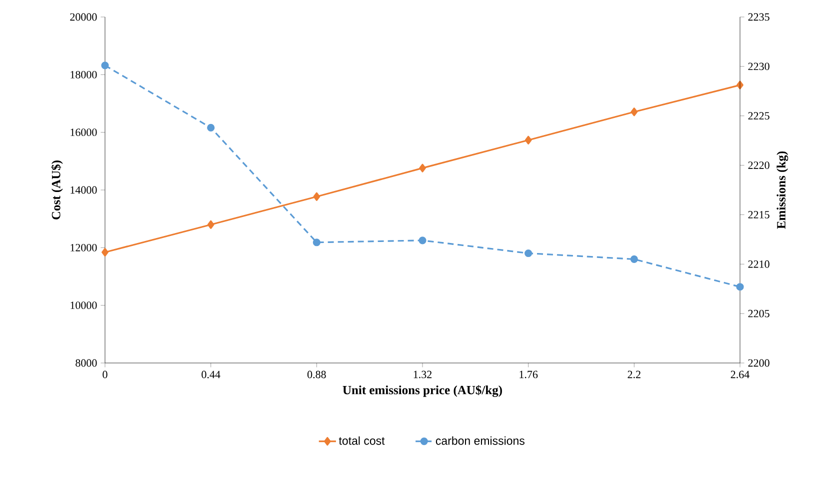 The width and height of the screenshot is (825, 486). I want to click on x-tick-label: 0, so click(105, 374).